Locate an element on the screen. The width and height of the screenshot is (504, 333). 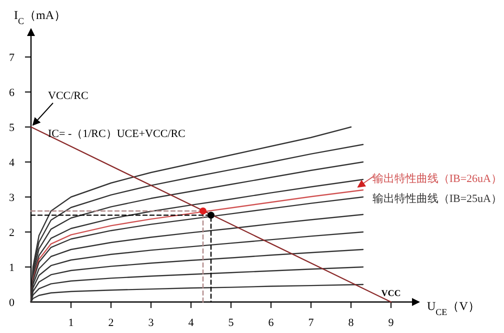
x-tick-label: 6 is located at coordinates (271, 323).